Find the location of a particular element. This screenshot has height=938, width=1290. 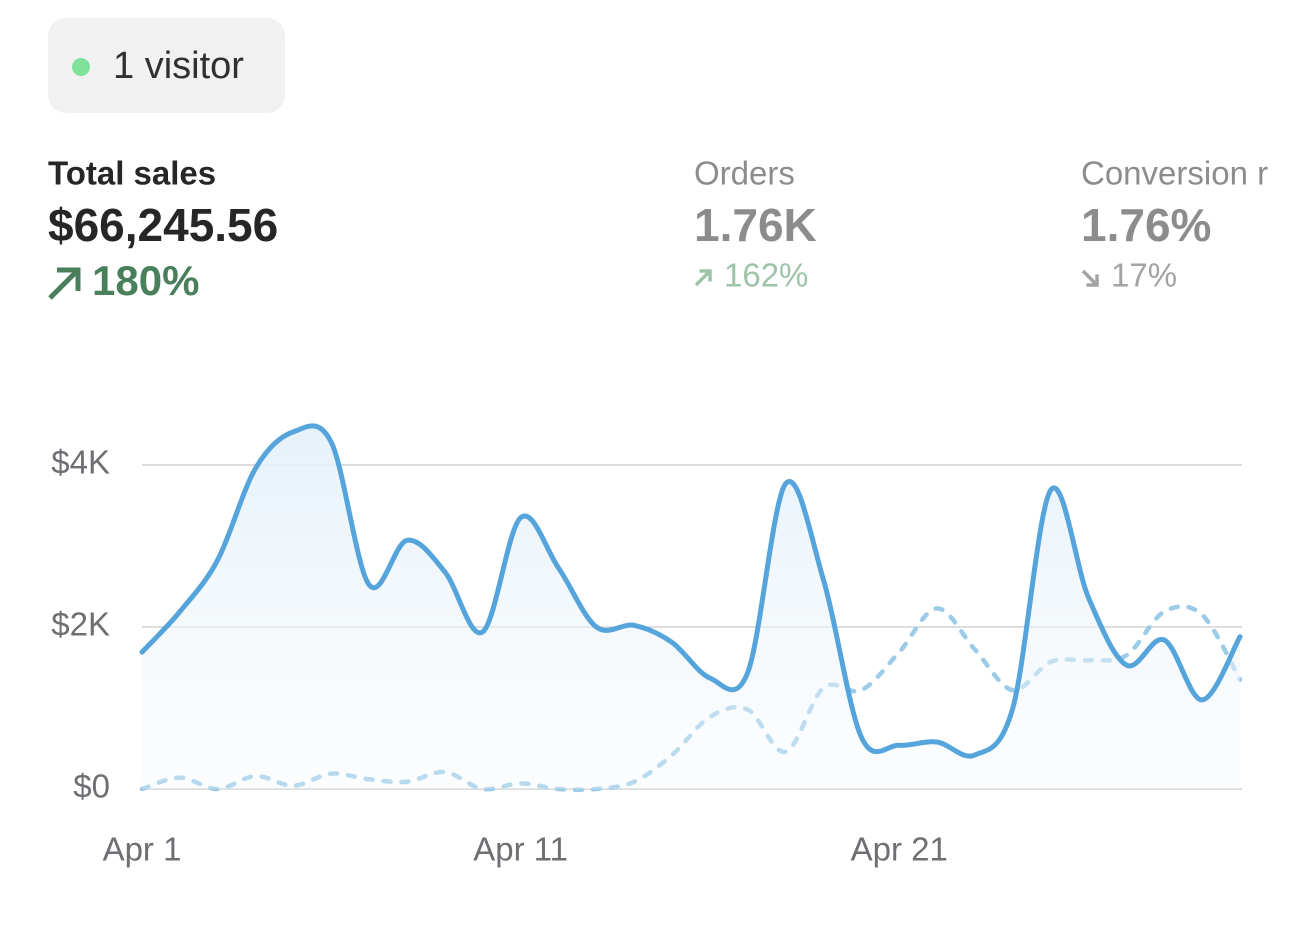

visitor-badge: 1 visitor is located at coordinates (166, 65).